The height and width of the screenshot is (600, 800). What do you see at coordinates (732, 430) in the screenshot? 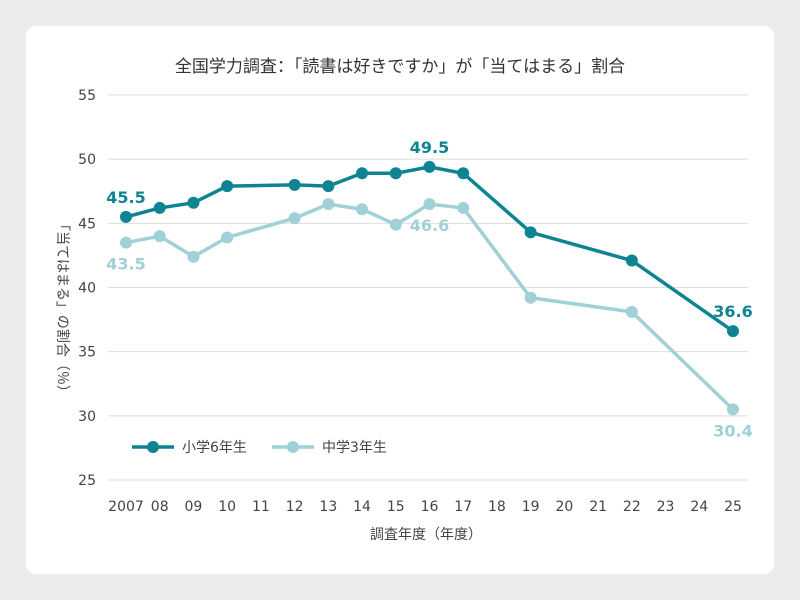
I see `data-label: 30.4` at bounding box center [732, 430].